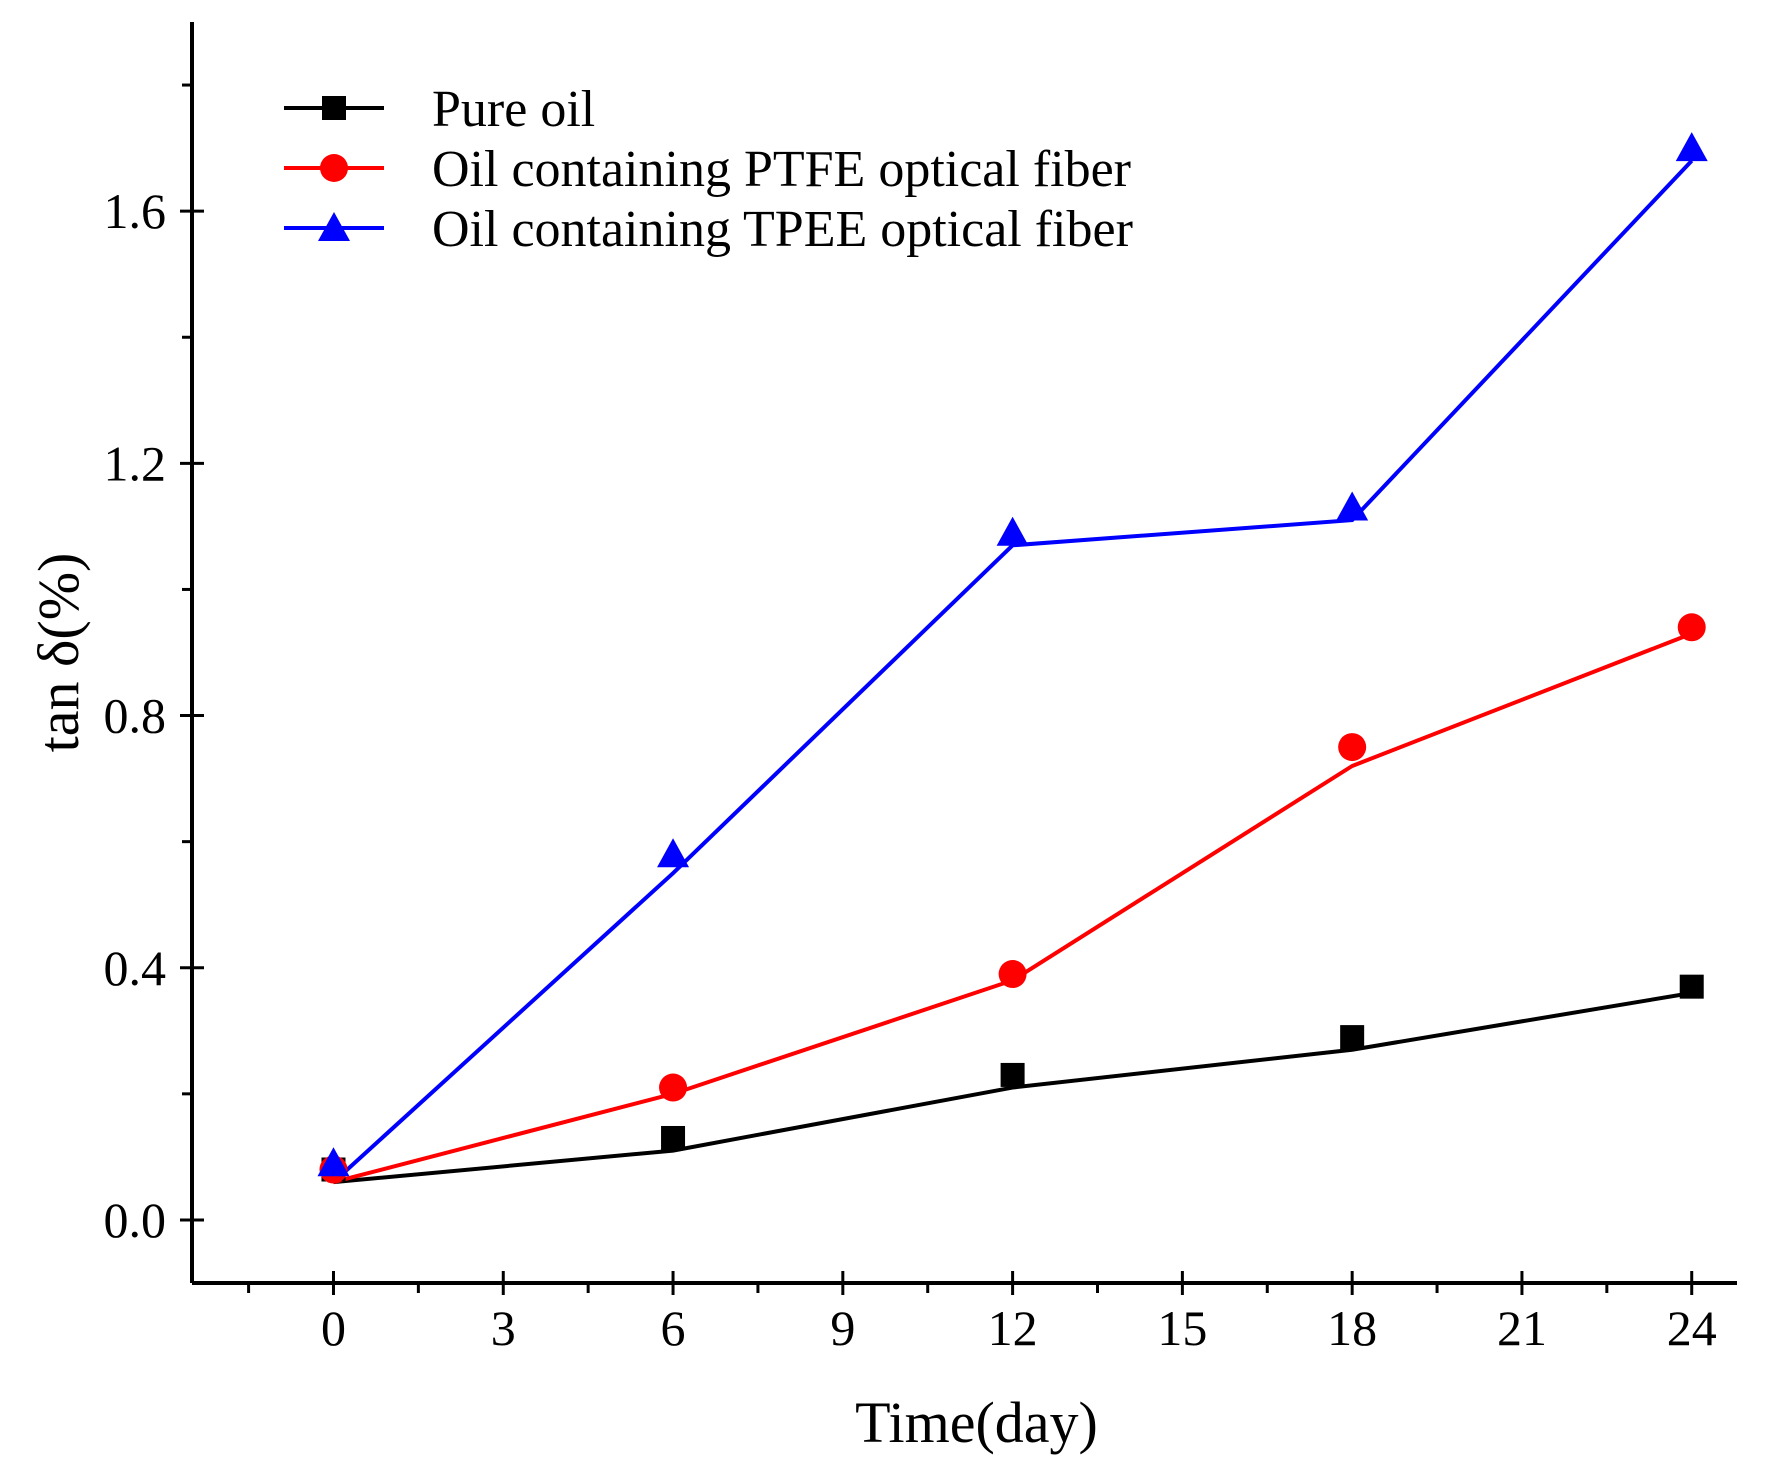 This screenshot has width=1775, height=1481. I want to click on y-axis-title: tan δ(%), so click(58, 653).